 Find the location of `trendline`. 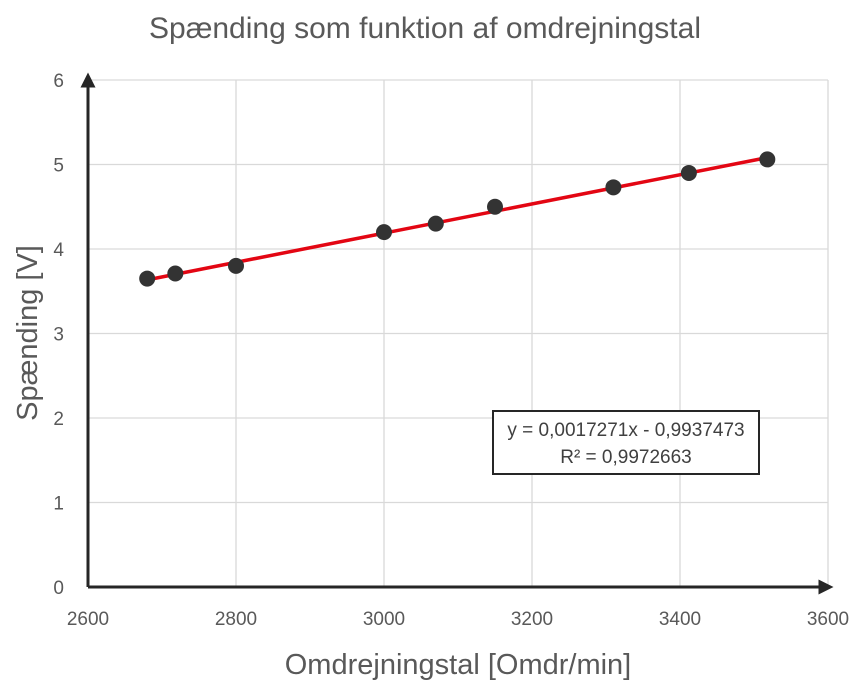

trendline is located at coordinates (457, 218).